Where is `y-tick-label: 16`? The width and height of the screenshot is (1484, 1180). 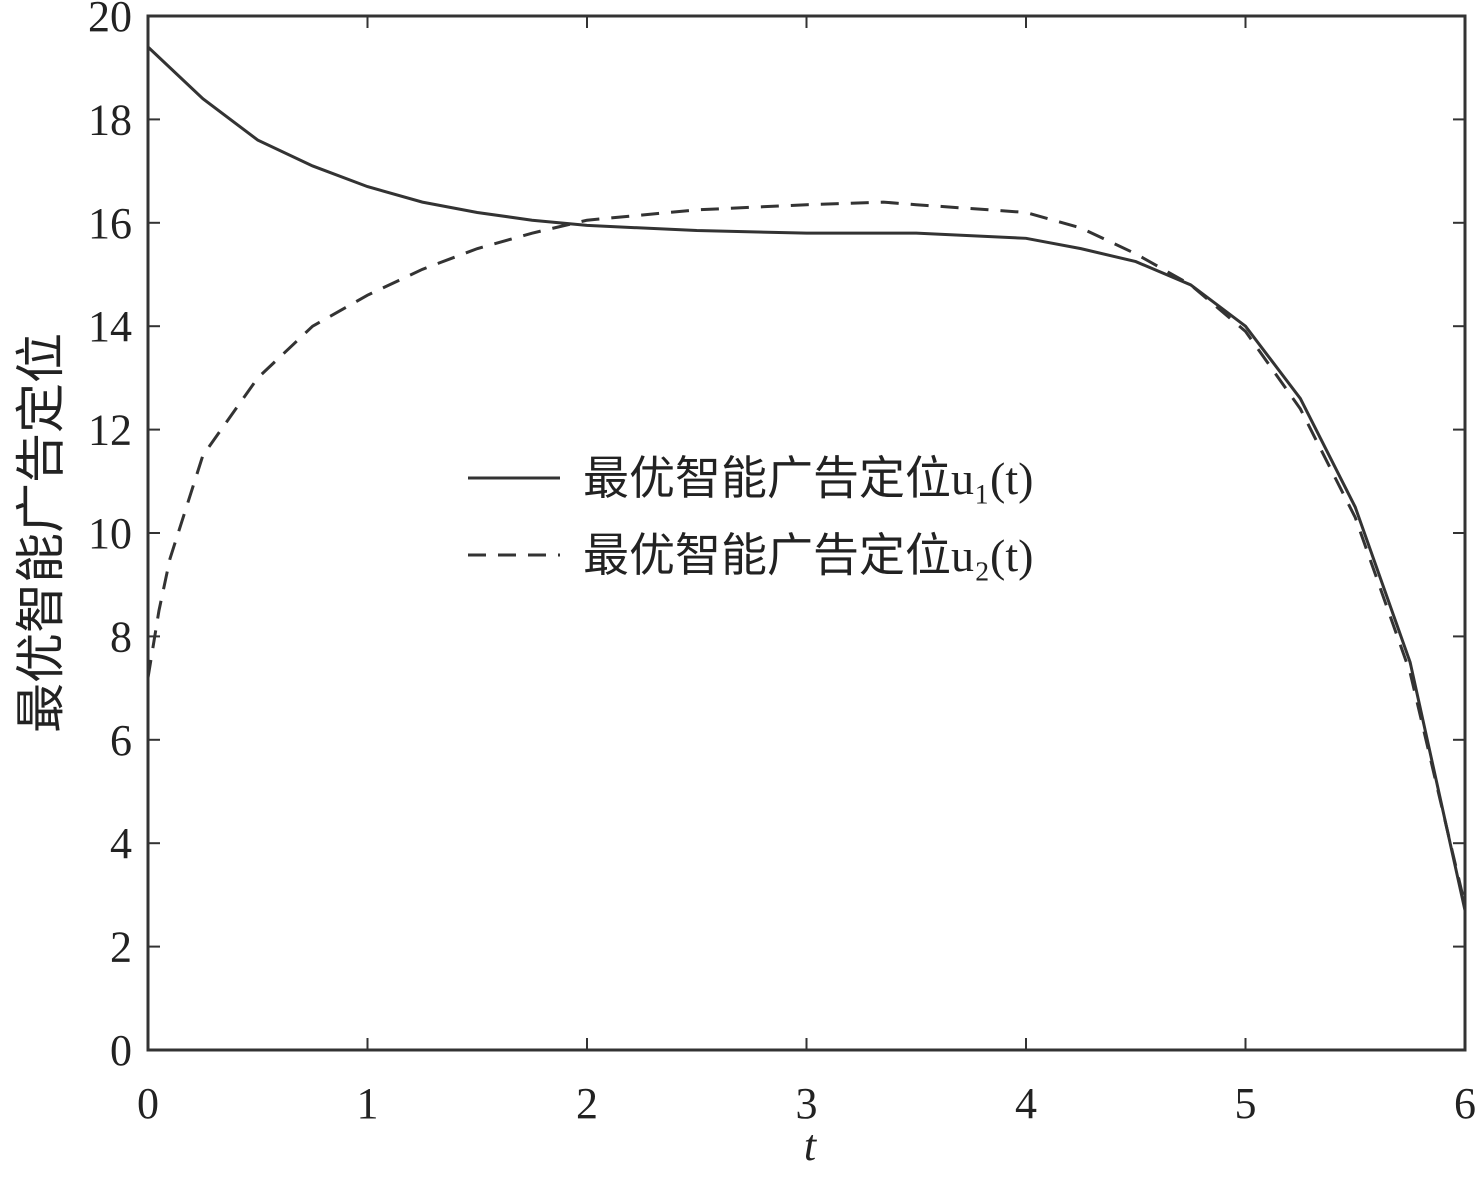
y-tick-label: 16 is located at coordinates (110, 223).